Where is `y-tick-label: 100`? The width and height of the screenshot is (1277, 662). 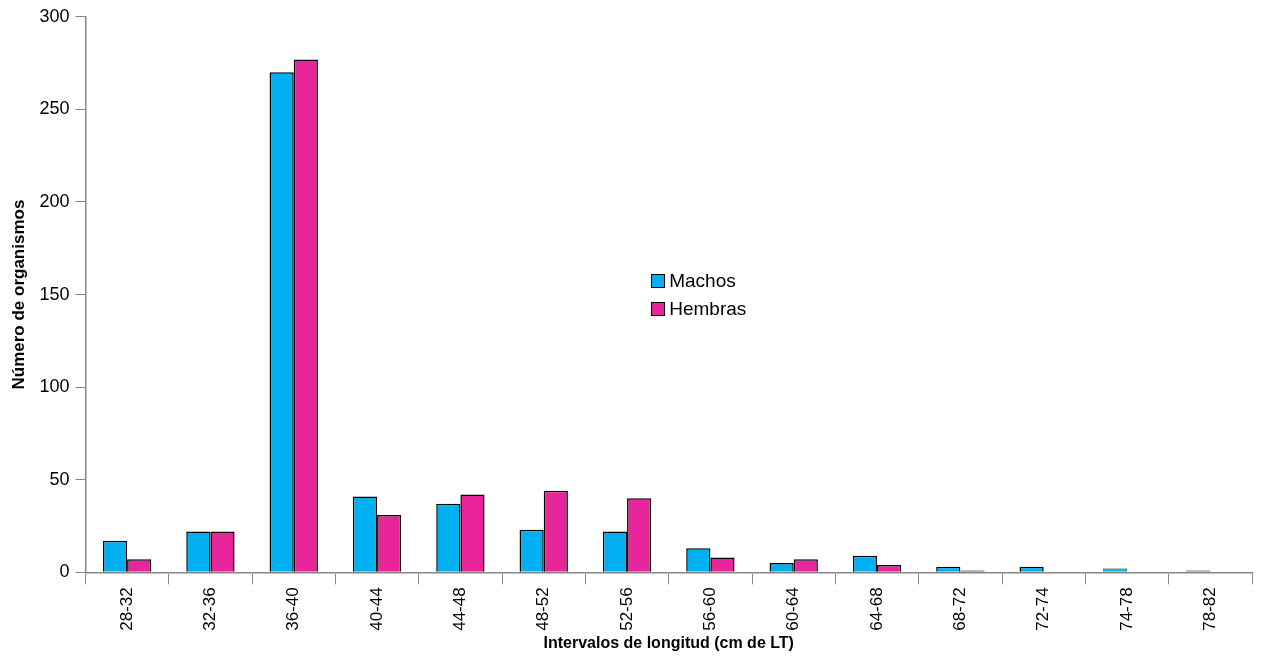 y-tick-label: 100 is located at coordinates (54, 386).